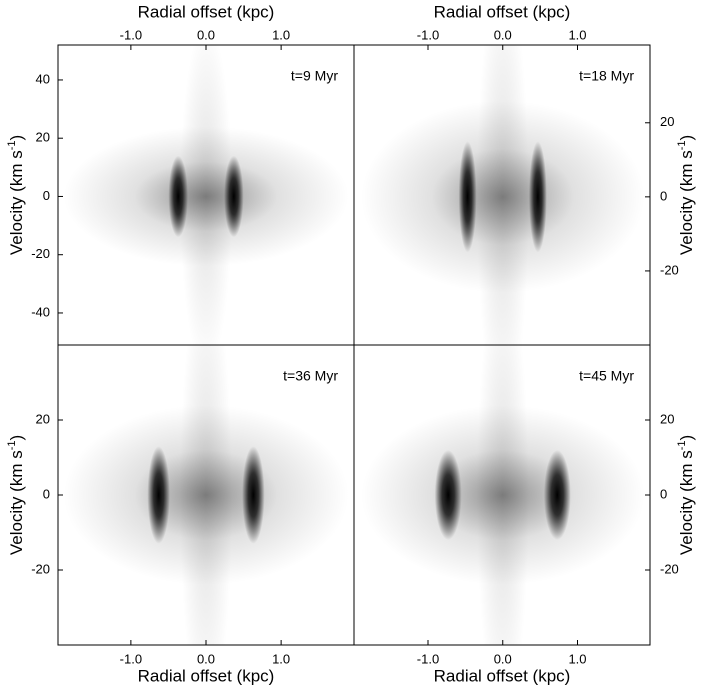 The height and width of the screenshot is (690, 702). What do you see at coordinates (43, 78) in the screenshot?
I see `y-tick-label: 40` at bounding box center [43, 78].